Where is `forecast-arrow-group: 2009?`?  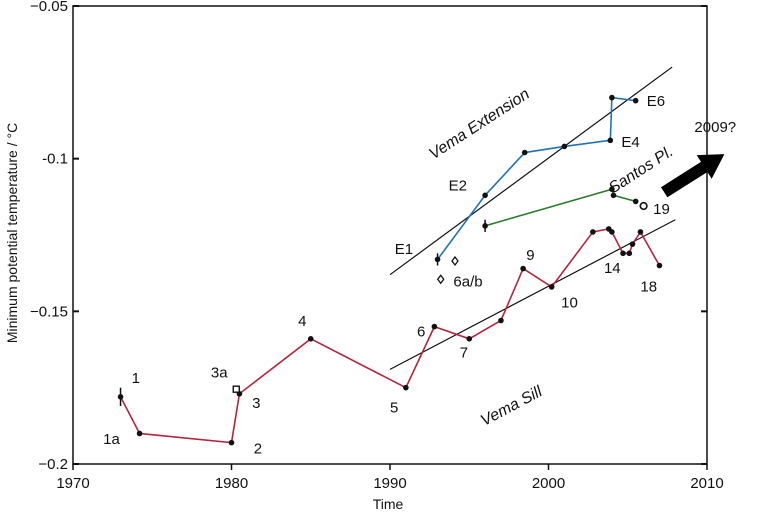 forecast-arrow-group: 2009? is located at coordinates (698, 158).